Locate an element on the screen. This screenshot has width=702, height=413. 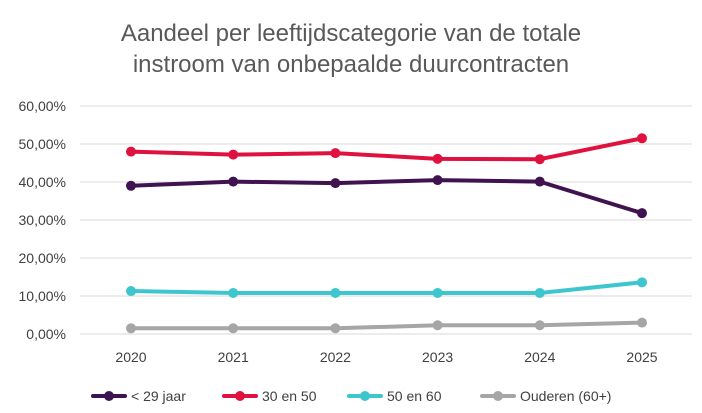
x-tick-label: 2022 is located at coordinates (335, 357).